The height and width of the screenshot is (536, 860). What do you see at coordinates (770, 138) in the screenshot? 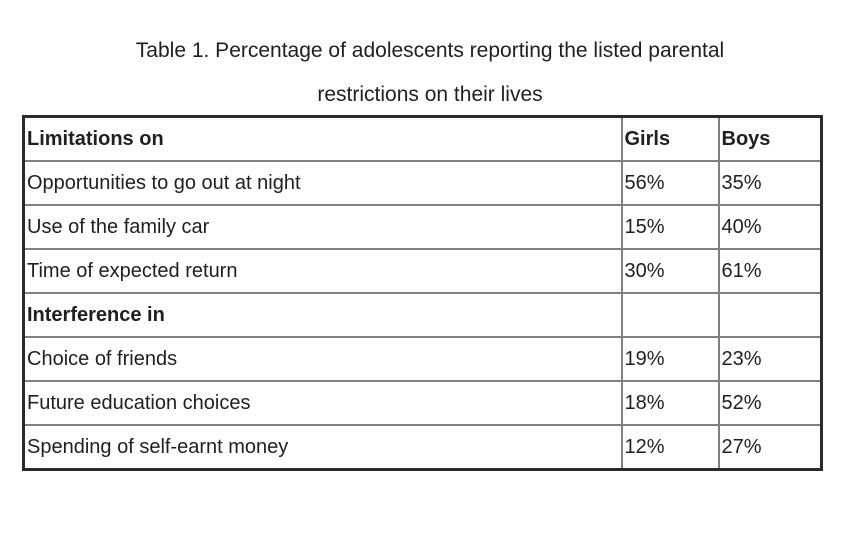
I see `column-header-boys: Boys` at bounding box center [770, 138].